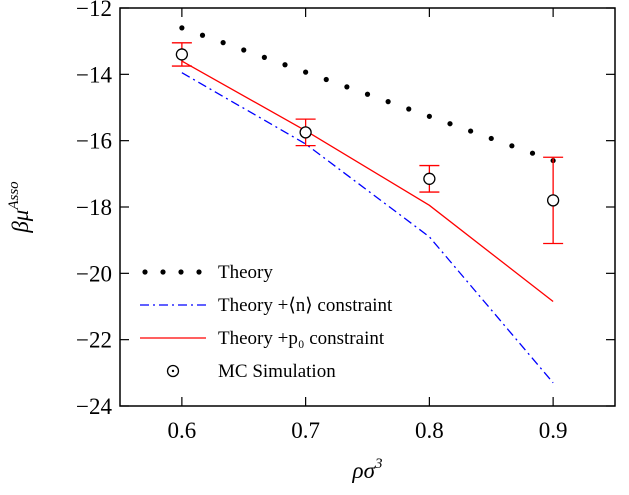  What do you see at coordinates (94, 273) in the screenshot?
I see `y-tick-label: −20` at bounding box center [94, 273].